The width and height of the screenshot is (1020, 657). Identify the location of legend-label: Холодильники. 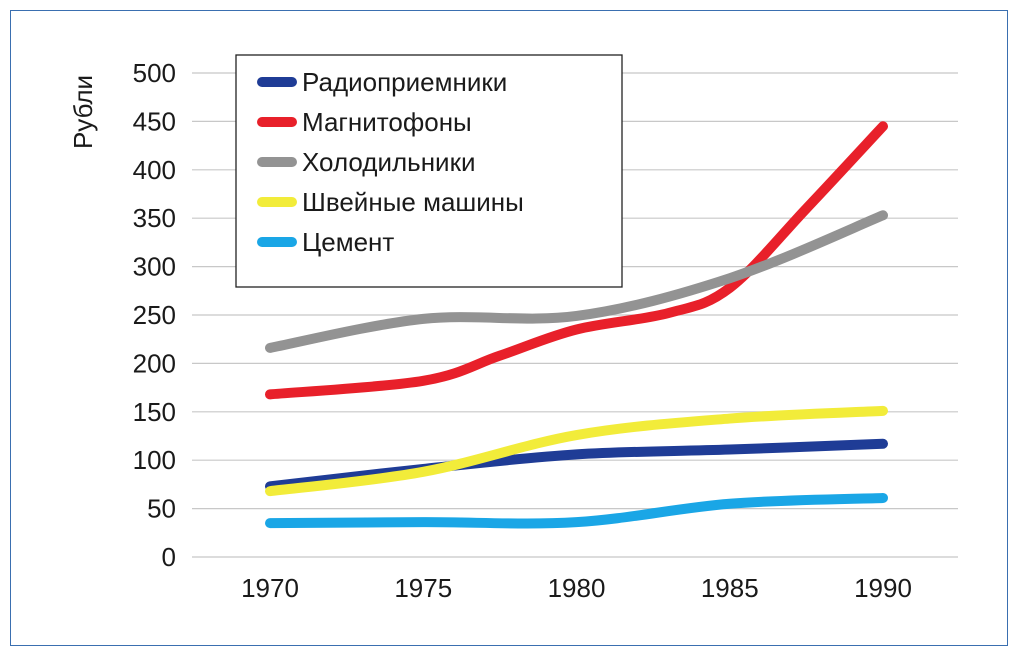
(388, 162).